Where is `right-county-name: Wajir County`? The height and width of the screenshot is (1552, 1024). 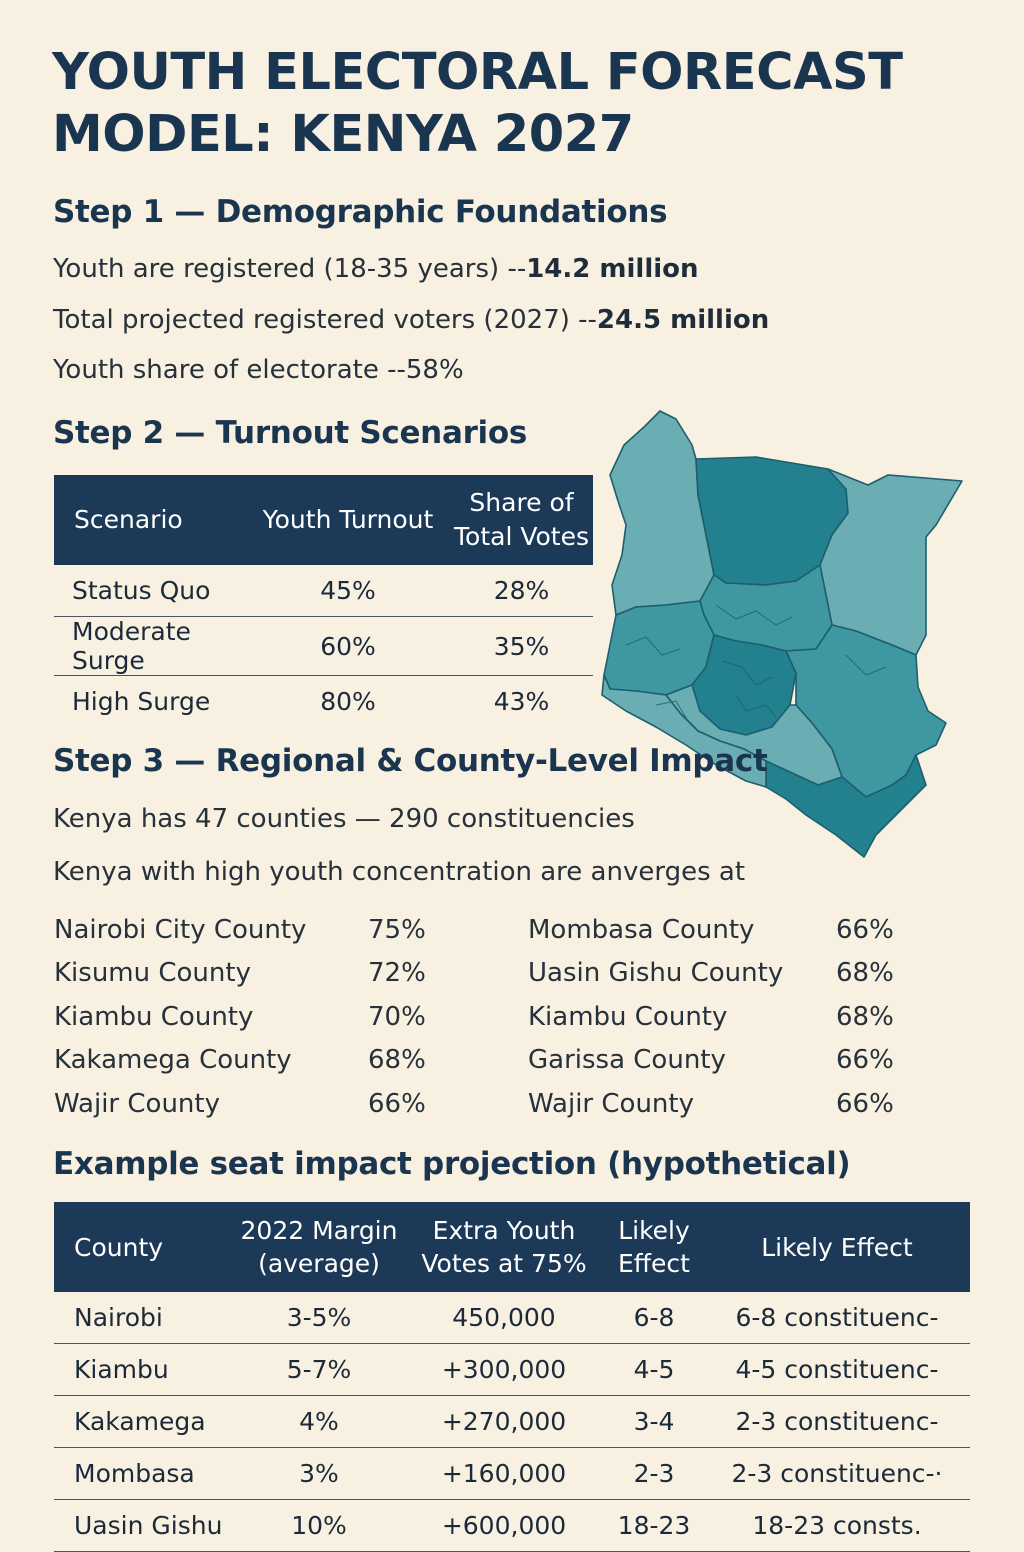 right-county-name: Wajir County is located at coordinates (611, 1104).